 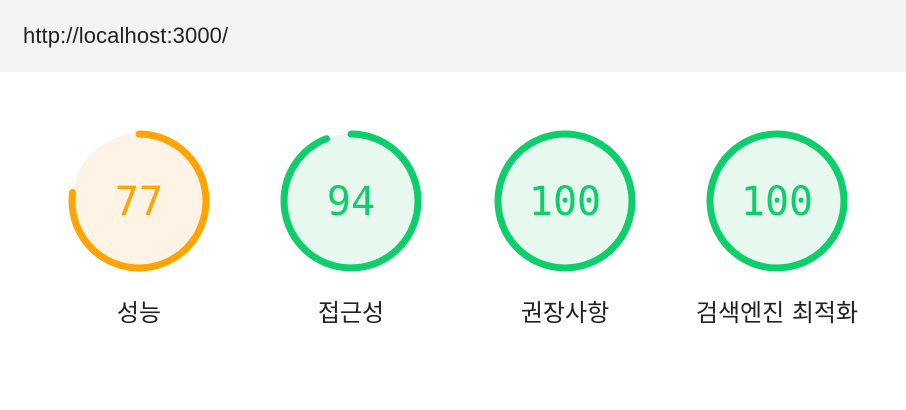 I want to click on gauge-performance: 77 성능, so click(x=139, y=230).